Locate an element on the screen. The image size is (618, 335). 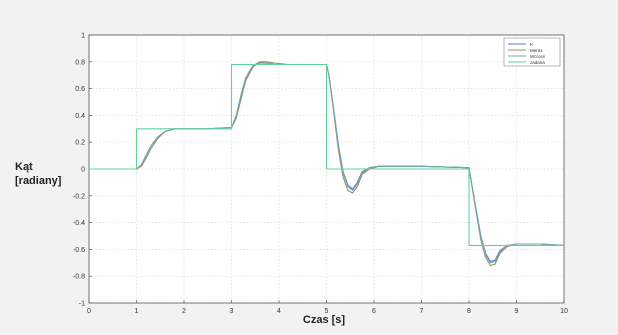
legend-box is located at coordinates (532, 52).